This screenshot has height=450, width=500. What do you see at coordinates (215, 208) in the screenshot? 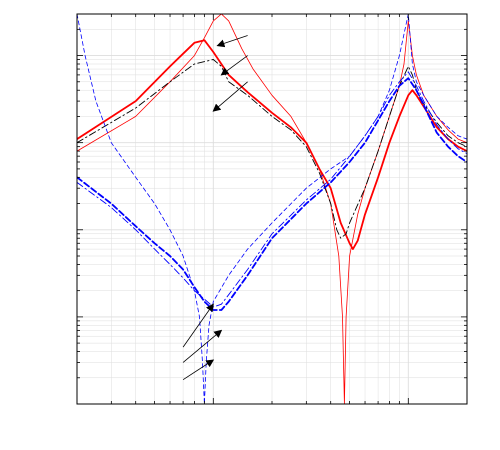
I see `annotation-layer` at bounding box center [215, 208].